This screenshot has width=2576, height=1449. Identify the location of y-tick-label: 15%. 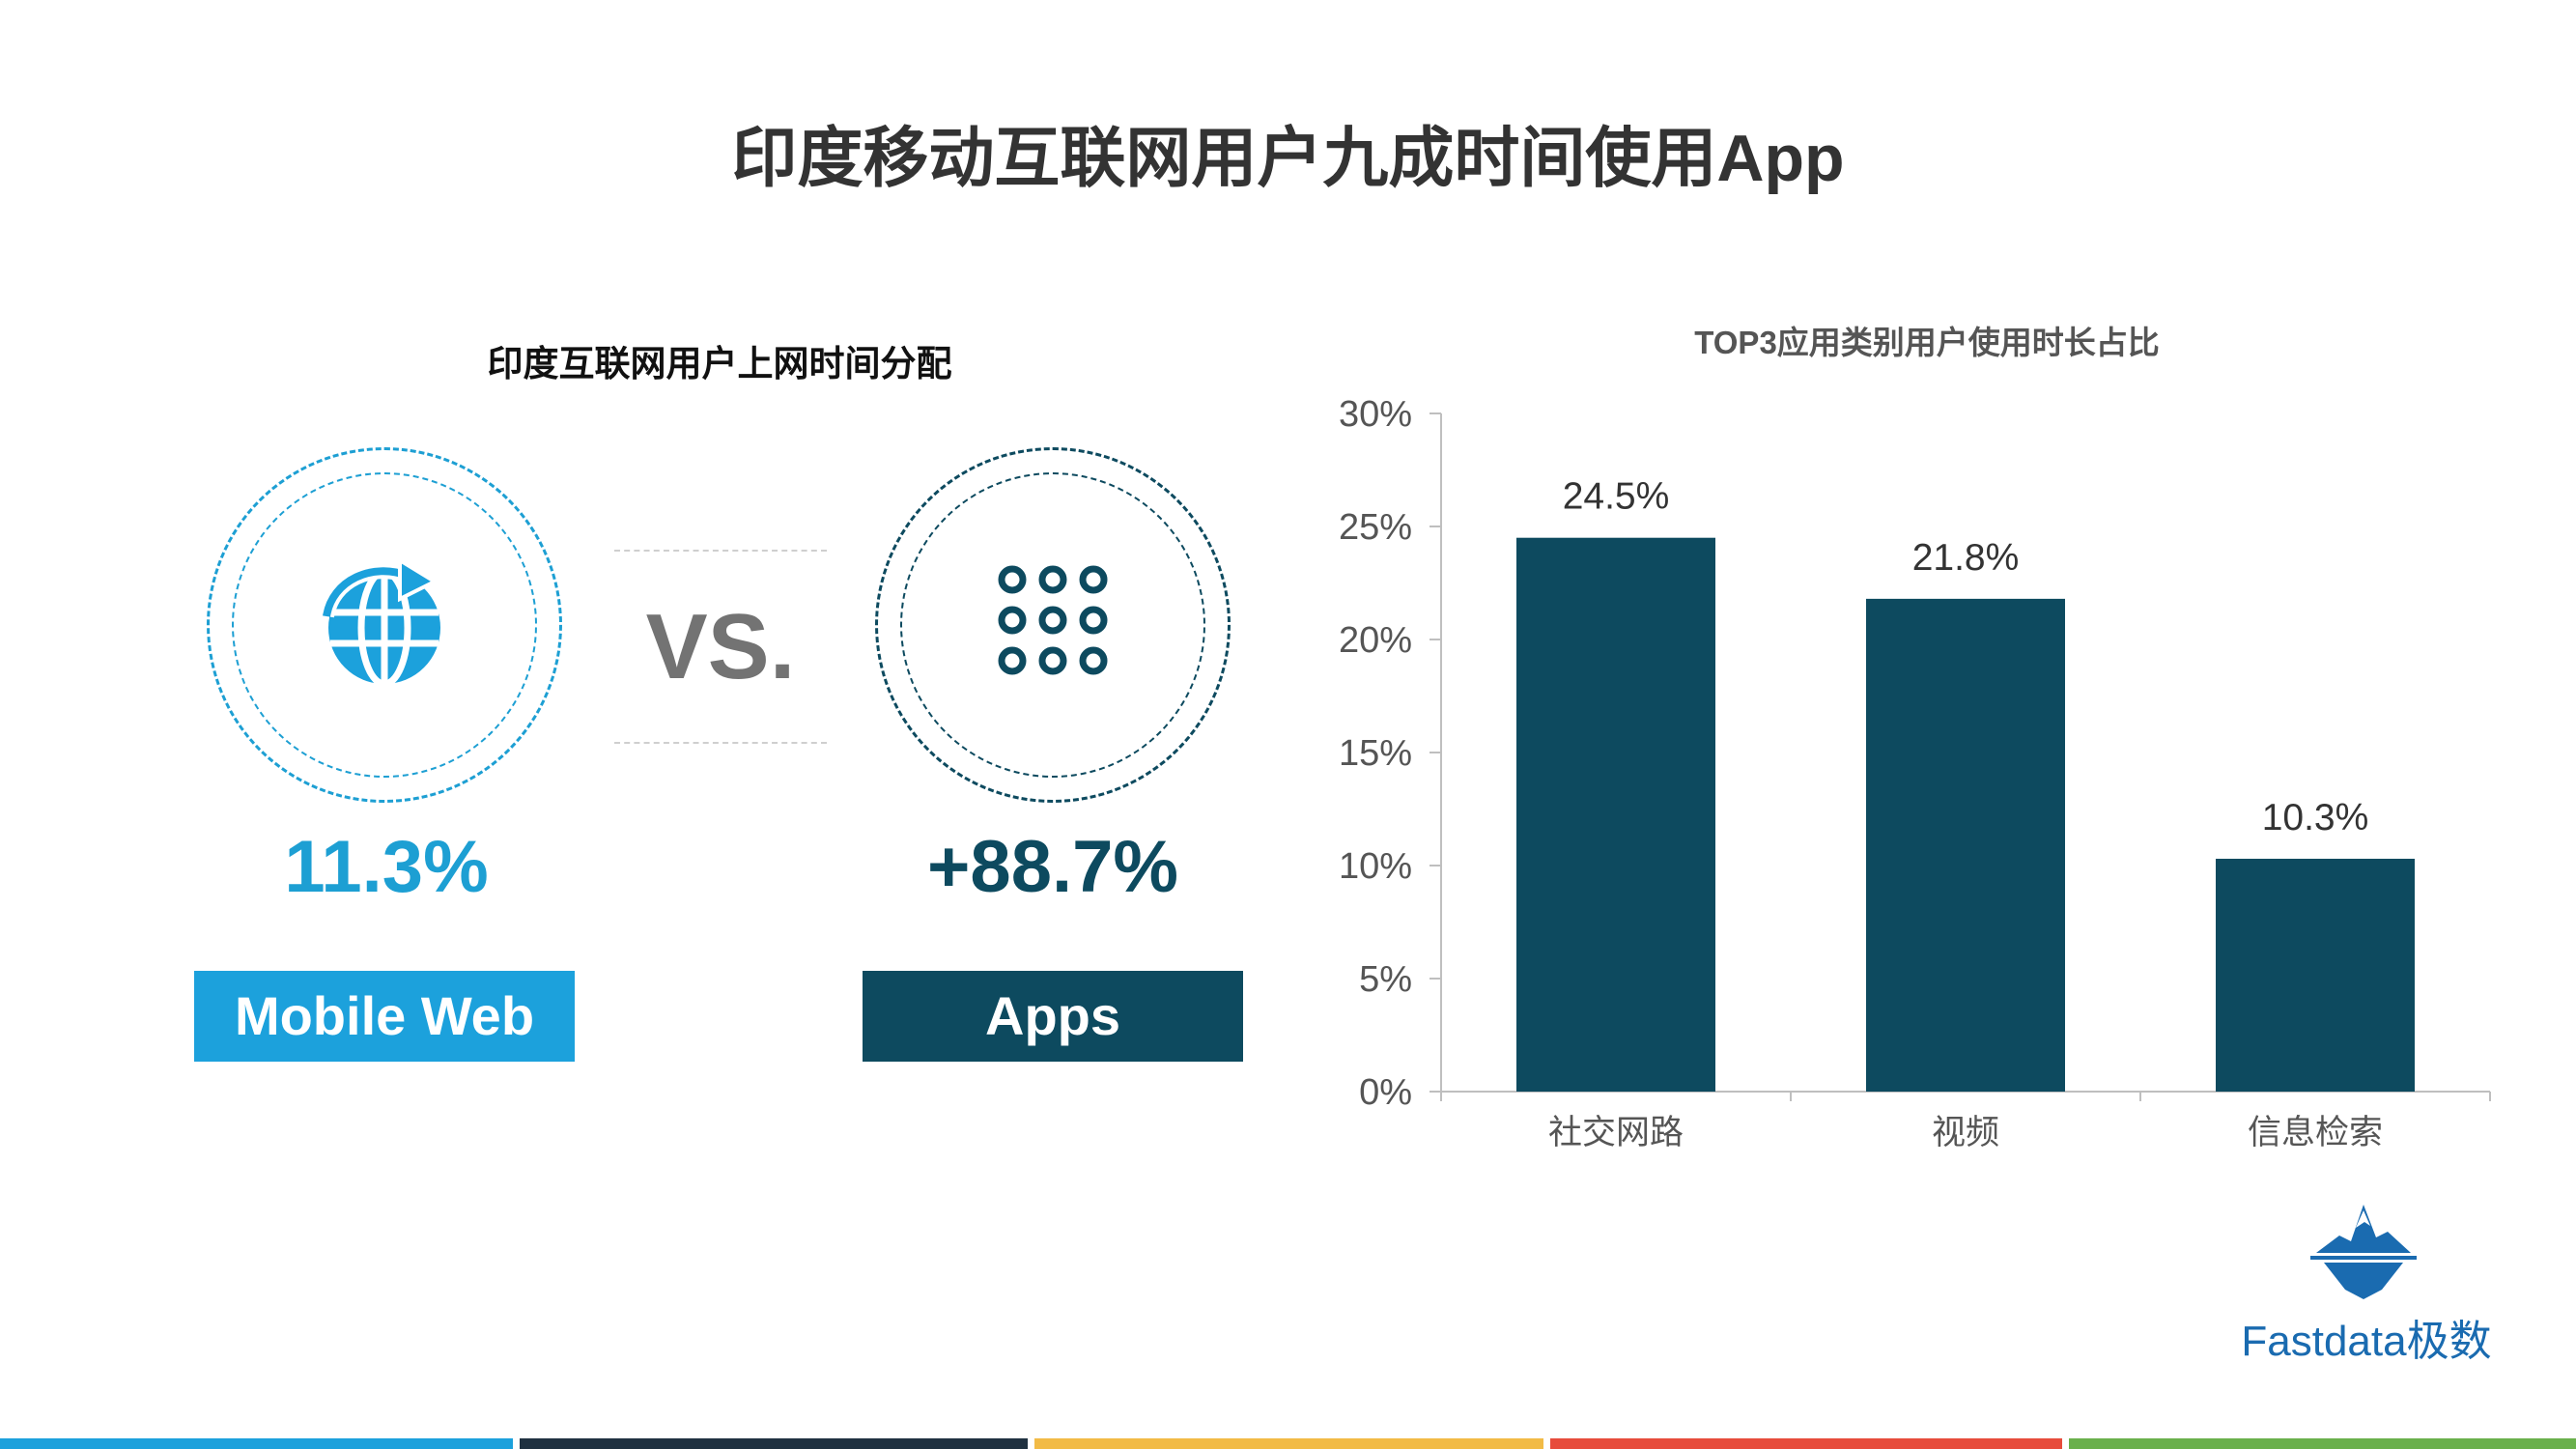
(1375, 753).